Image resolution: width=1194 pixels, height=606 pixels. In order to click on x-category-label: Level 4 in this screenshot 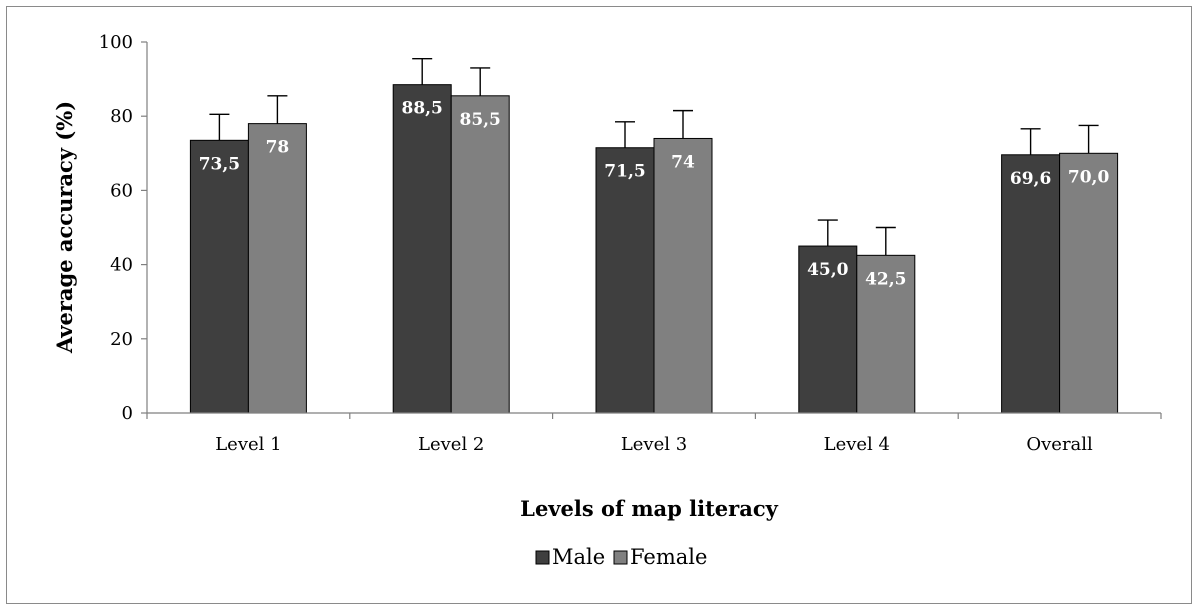, I will do `click(857, 444)`.